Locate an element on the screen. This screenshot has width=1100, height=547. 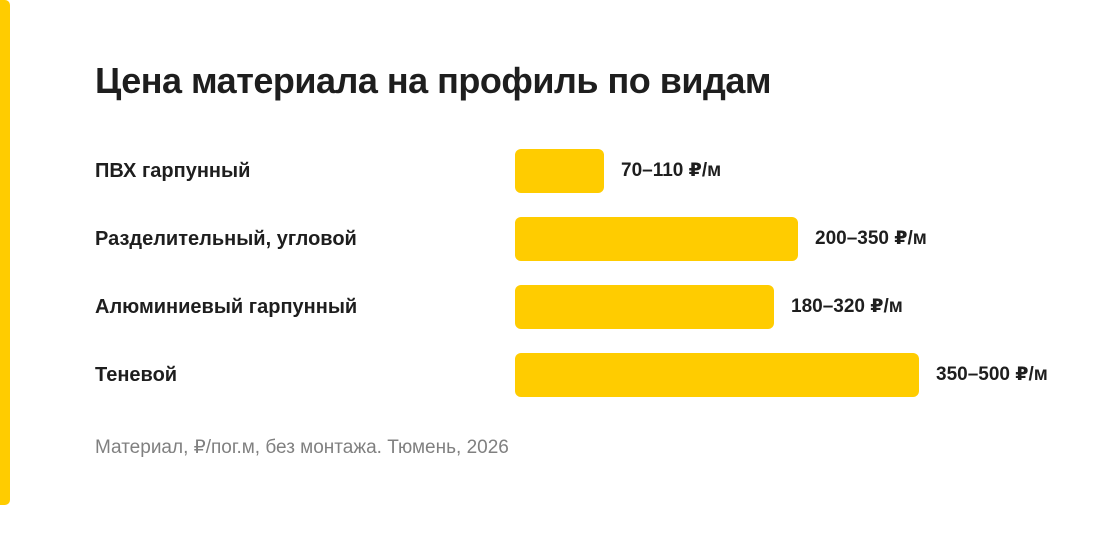
accent-stripe is located at coordinates (5, 252).